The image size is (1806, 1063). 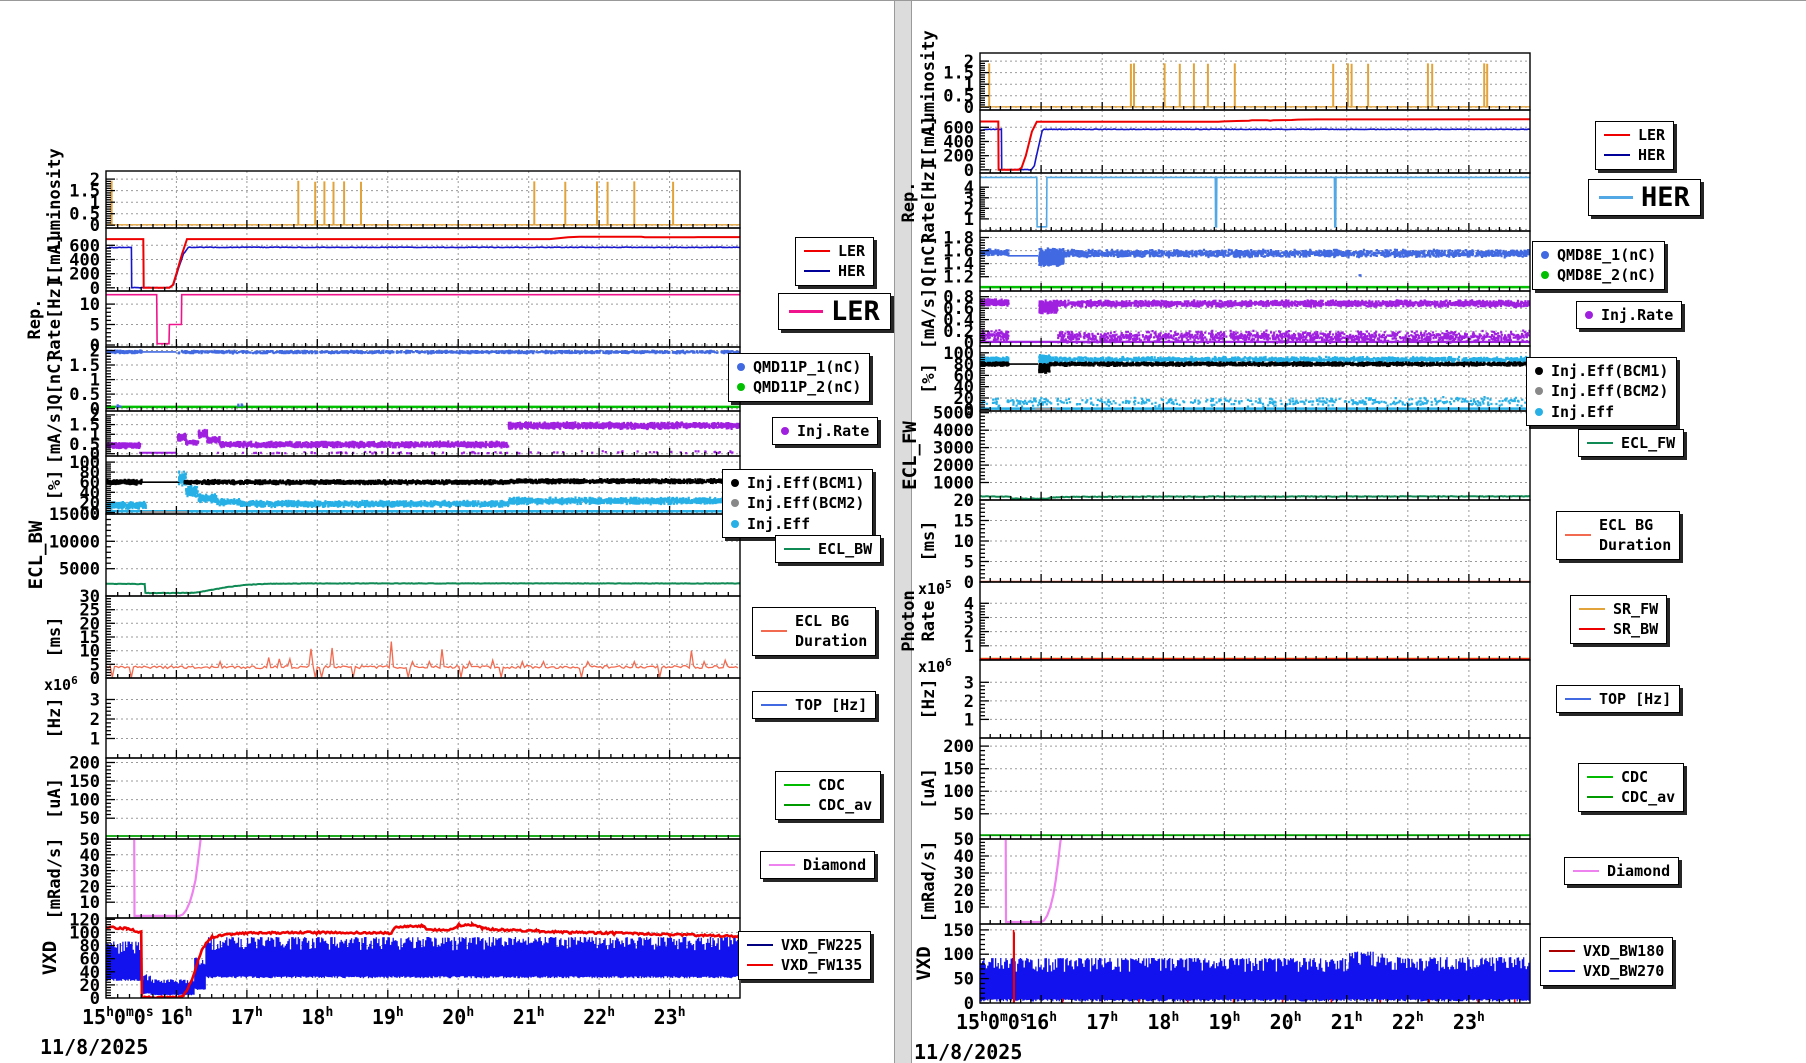 I want to click on y-tick-label: 1.2, so click(x=958, y=278).